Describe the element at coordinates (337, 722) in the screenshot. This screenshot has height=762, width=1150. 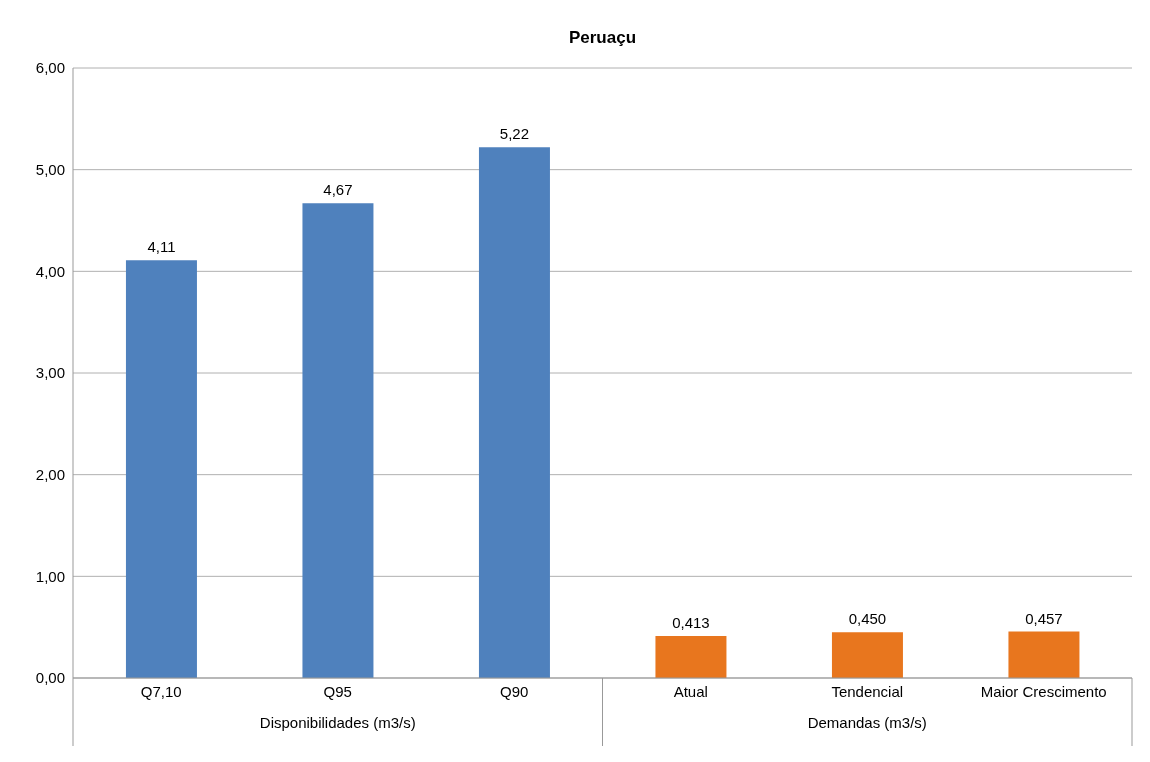
I see `text: Disponibilidades (m3/s)` at that location.